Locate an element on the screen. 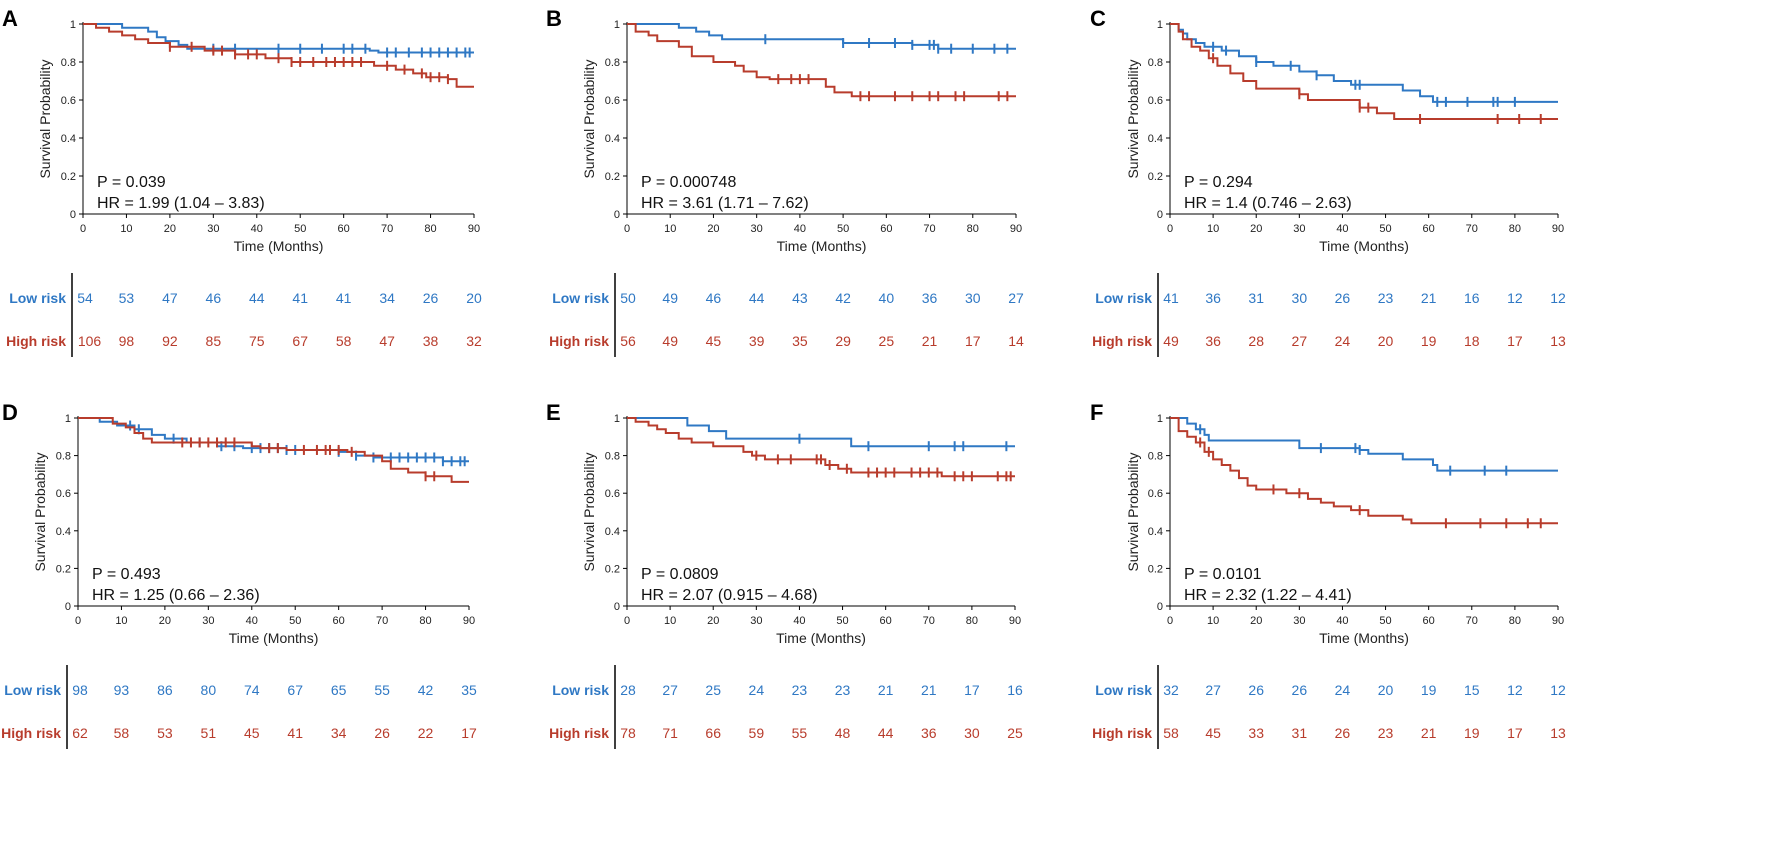 This screenshot has width=1772, height=850. p-value-text: P = 0.0809 is located at coordinates (680, 574).